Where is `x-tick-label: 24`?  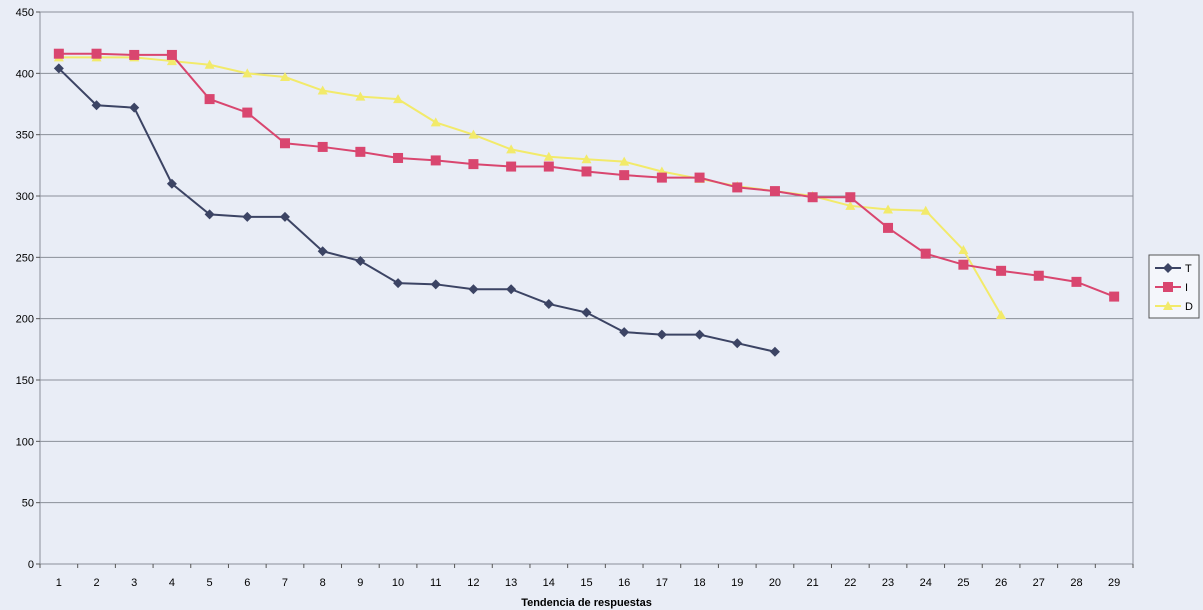 x-tick-label: 24 is located at coordinates (926, 583).